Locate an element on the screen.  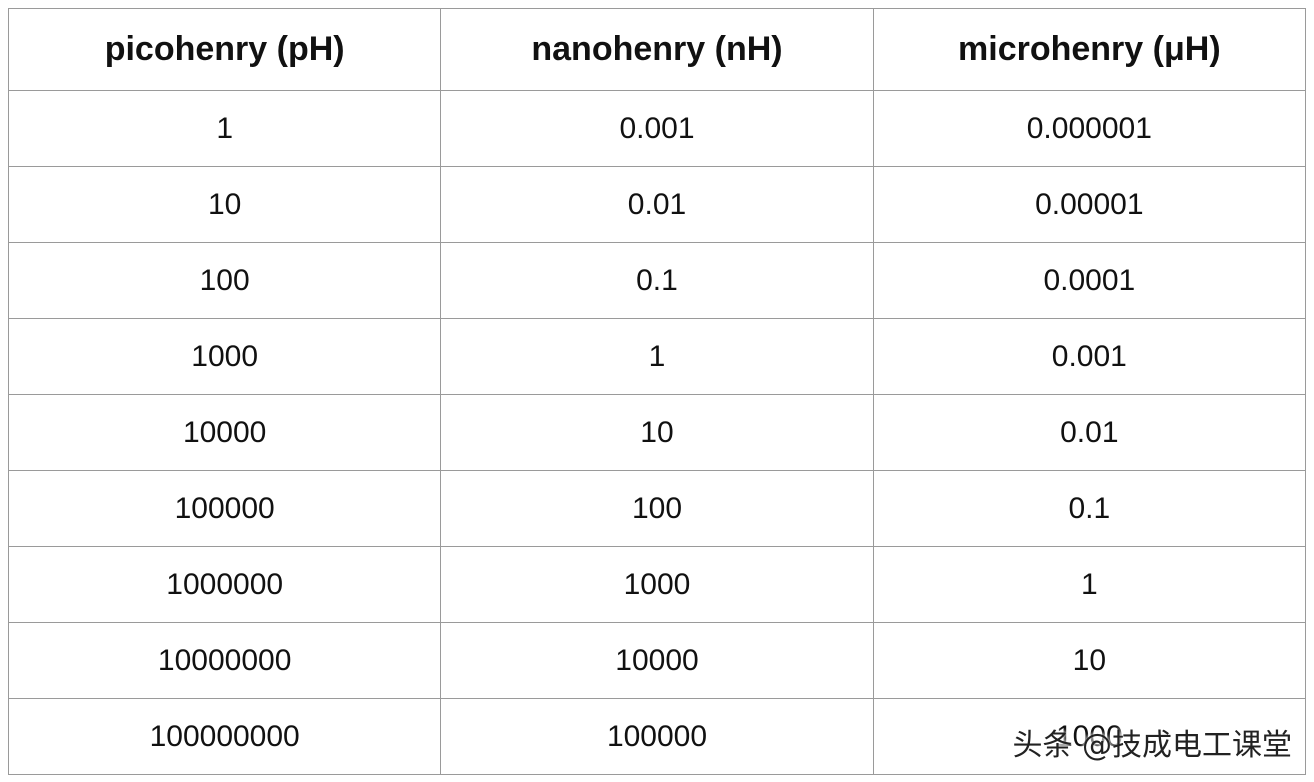
table-cell: 0.000001 is located at coordinates (1089, 128).